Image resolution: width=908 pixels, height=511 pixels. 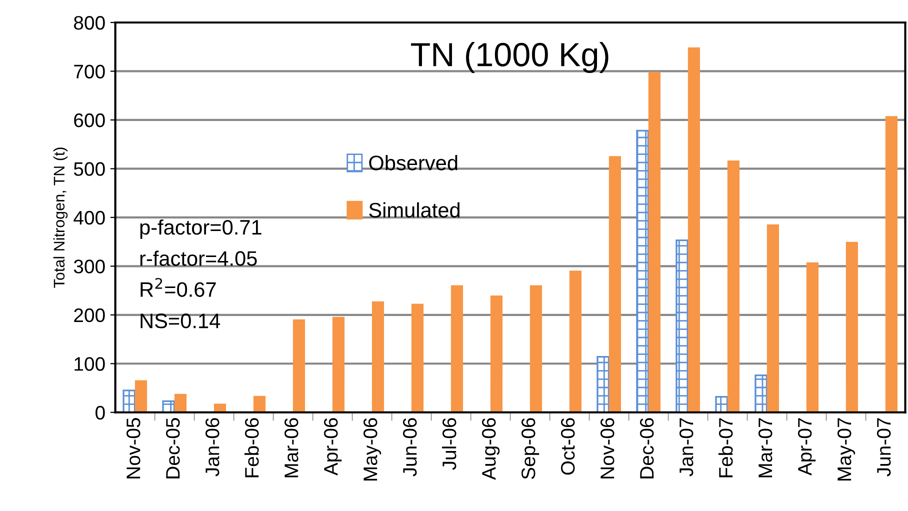 I want to click on x-tick-label: Jun-06, so click(x=410, y=447).